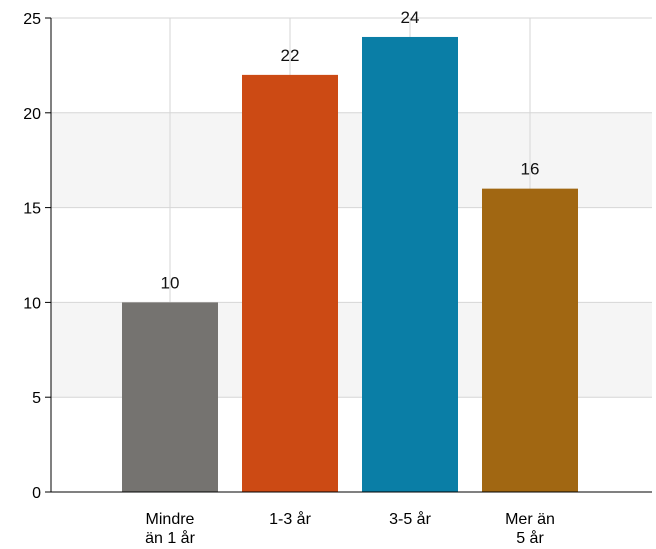  What do you see at coordinates (36, 493) in the screenshot?
I see `y-tick-label: 0` at bounding box center [36, 493].